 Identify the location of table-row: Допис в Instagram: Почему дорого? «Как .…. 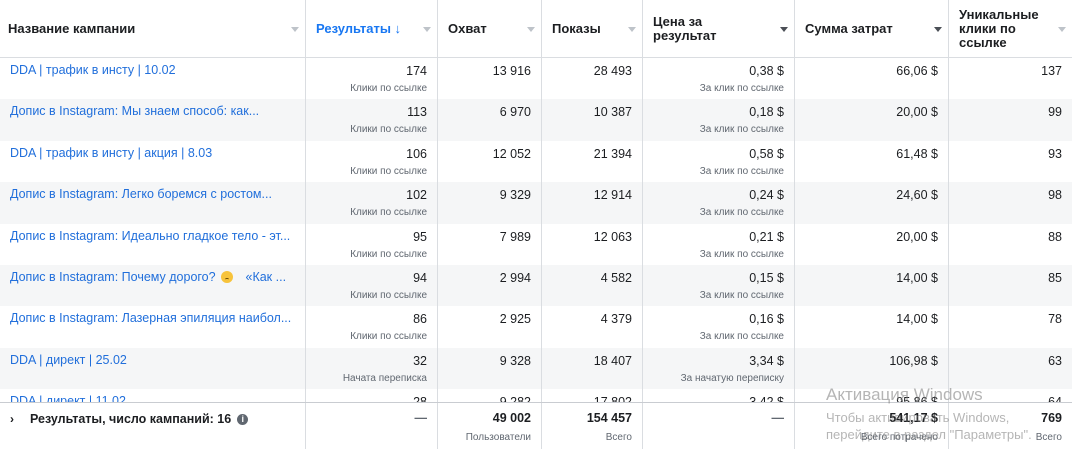
(536, 285).